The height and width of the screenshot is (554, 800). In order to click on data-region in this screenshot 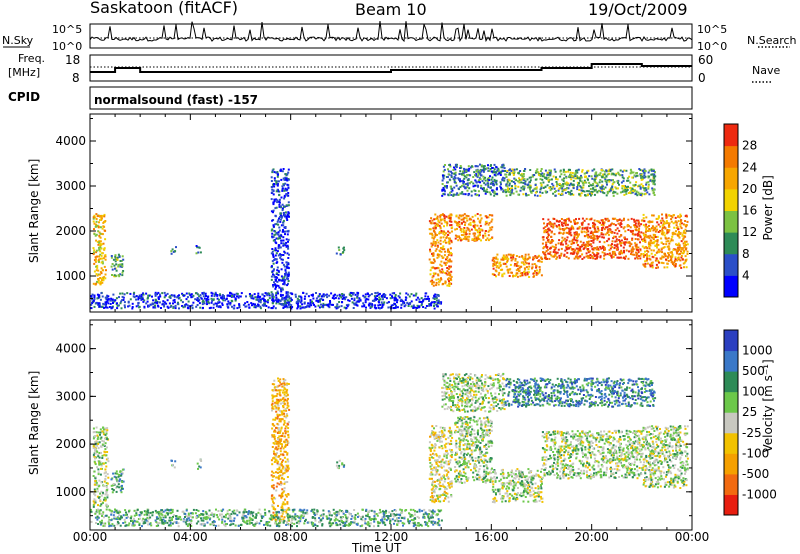, I will do `click(592, 238)`.